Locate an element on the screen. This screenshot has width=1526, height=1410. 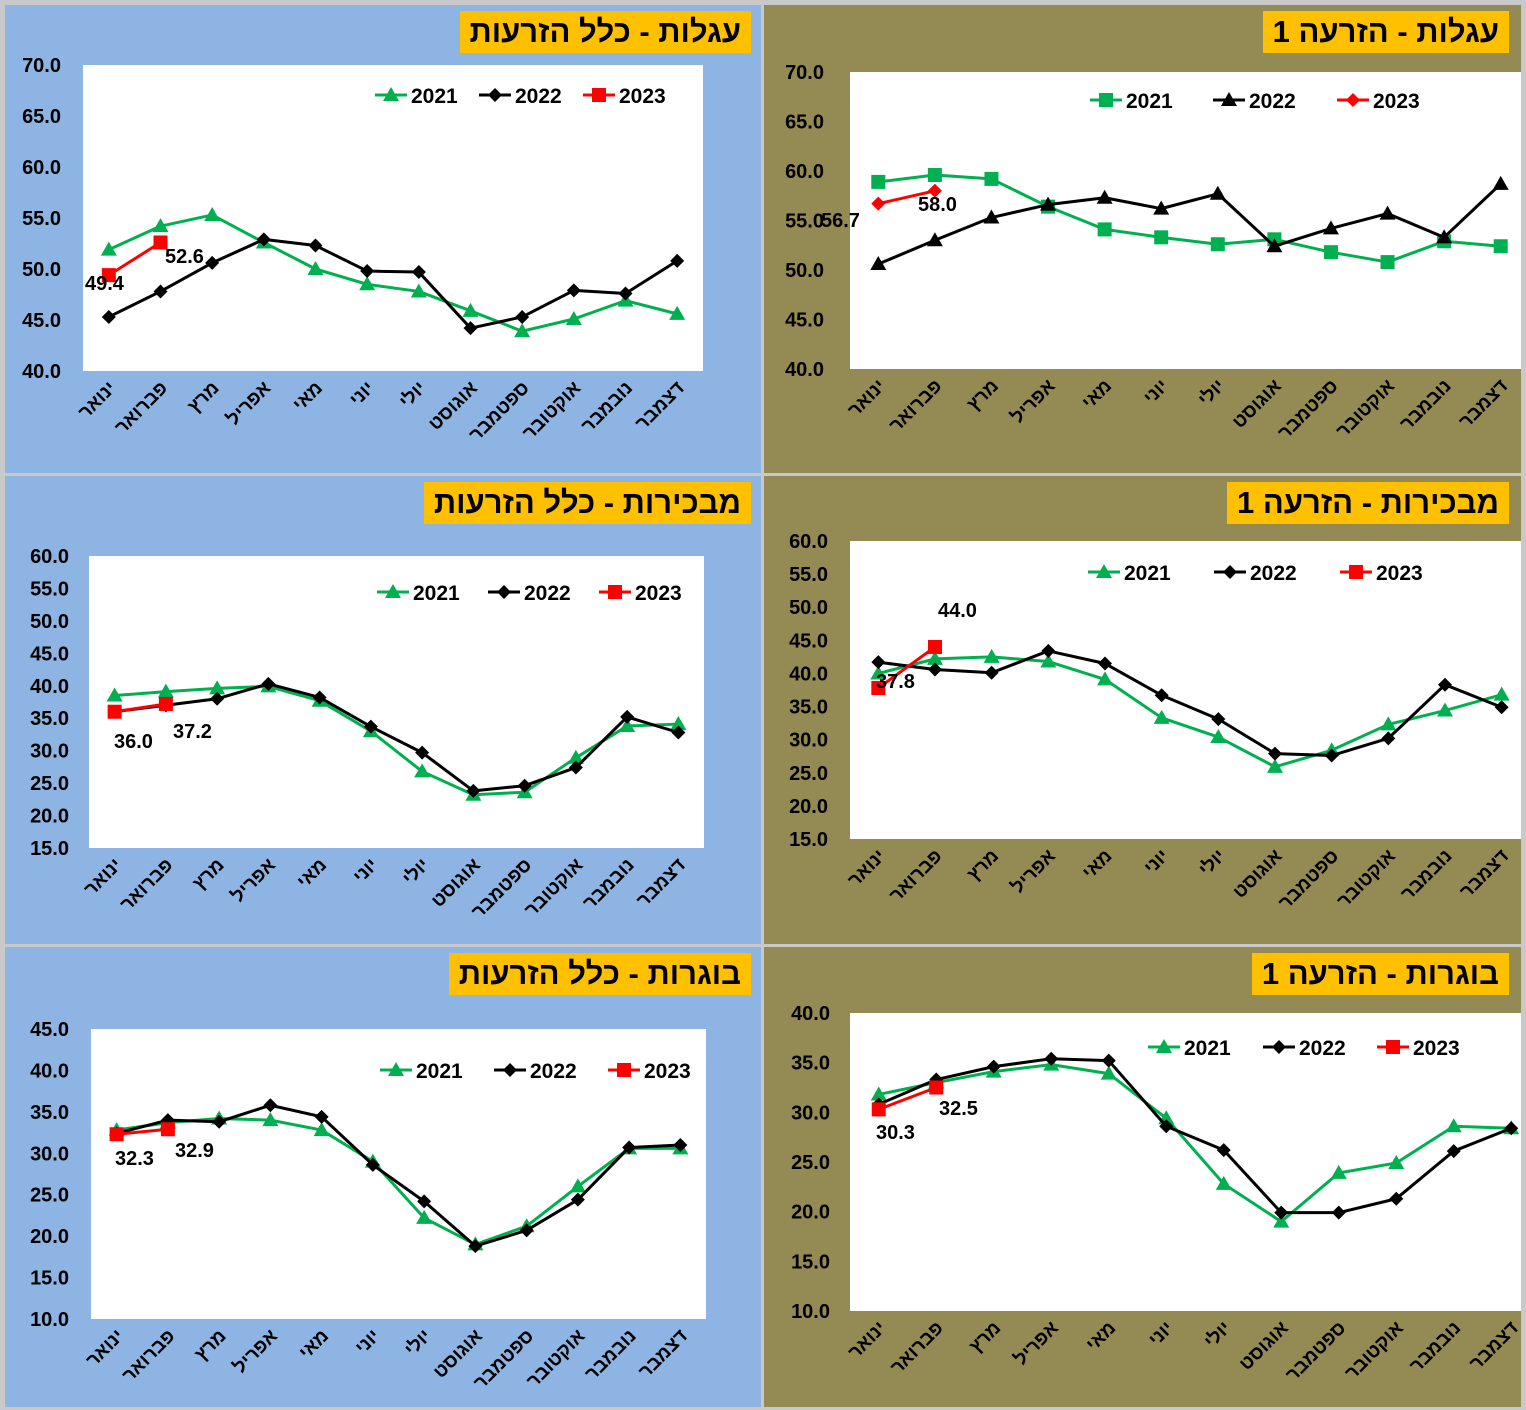
y-tick-label: 50.0 is located at coordinates (804, 271).